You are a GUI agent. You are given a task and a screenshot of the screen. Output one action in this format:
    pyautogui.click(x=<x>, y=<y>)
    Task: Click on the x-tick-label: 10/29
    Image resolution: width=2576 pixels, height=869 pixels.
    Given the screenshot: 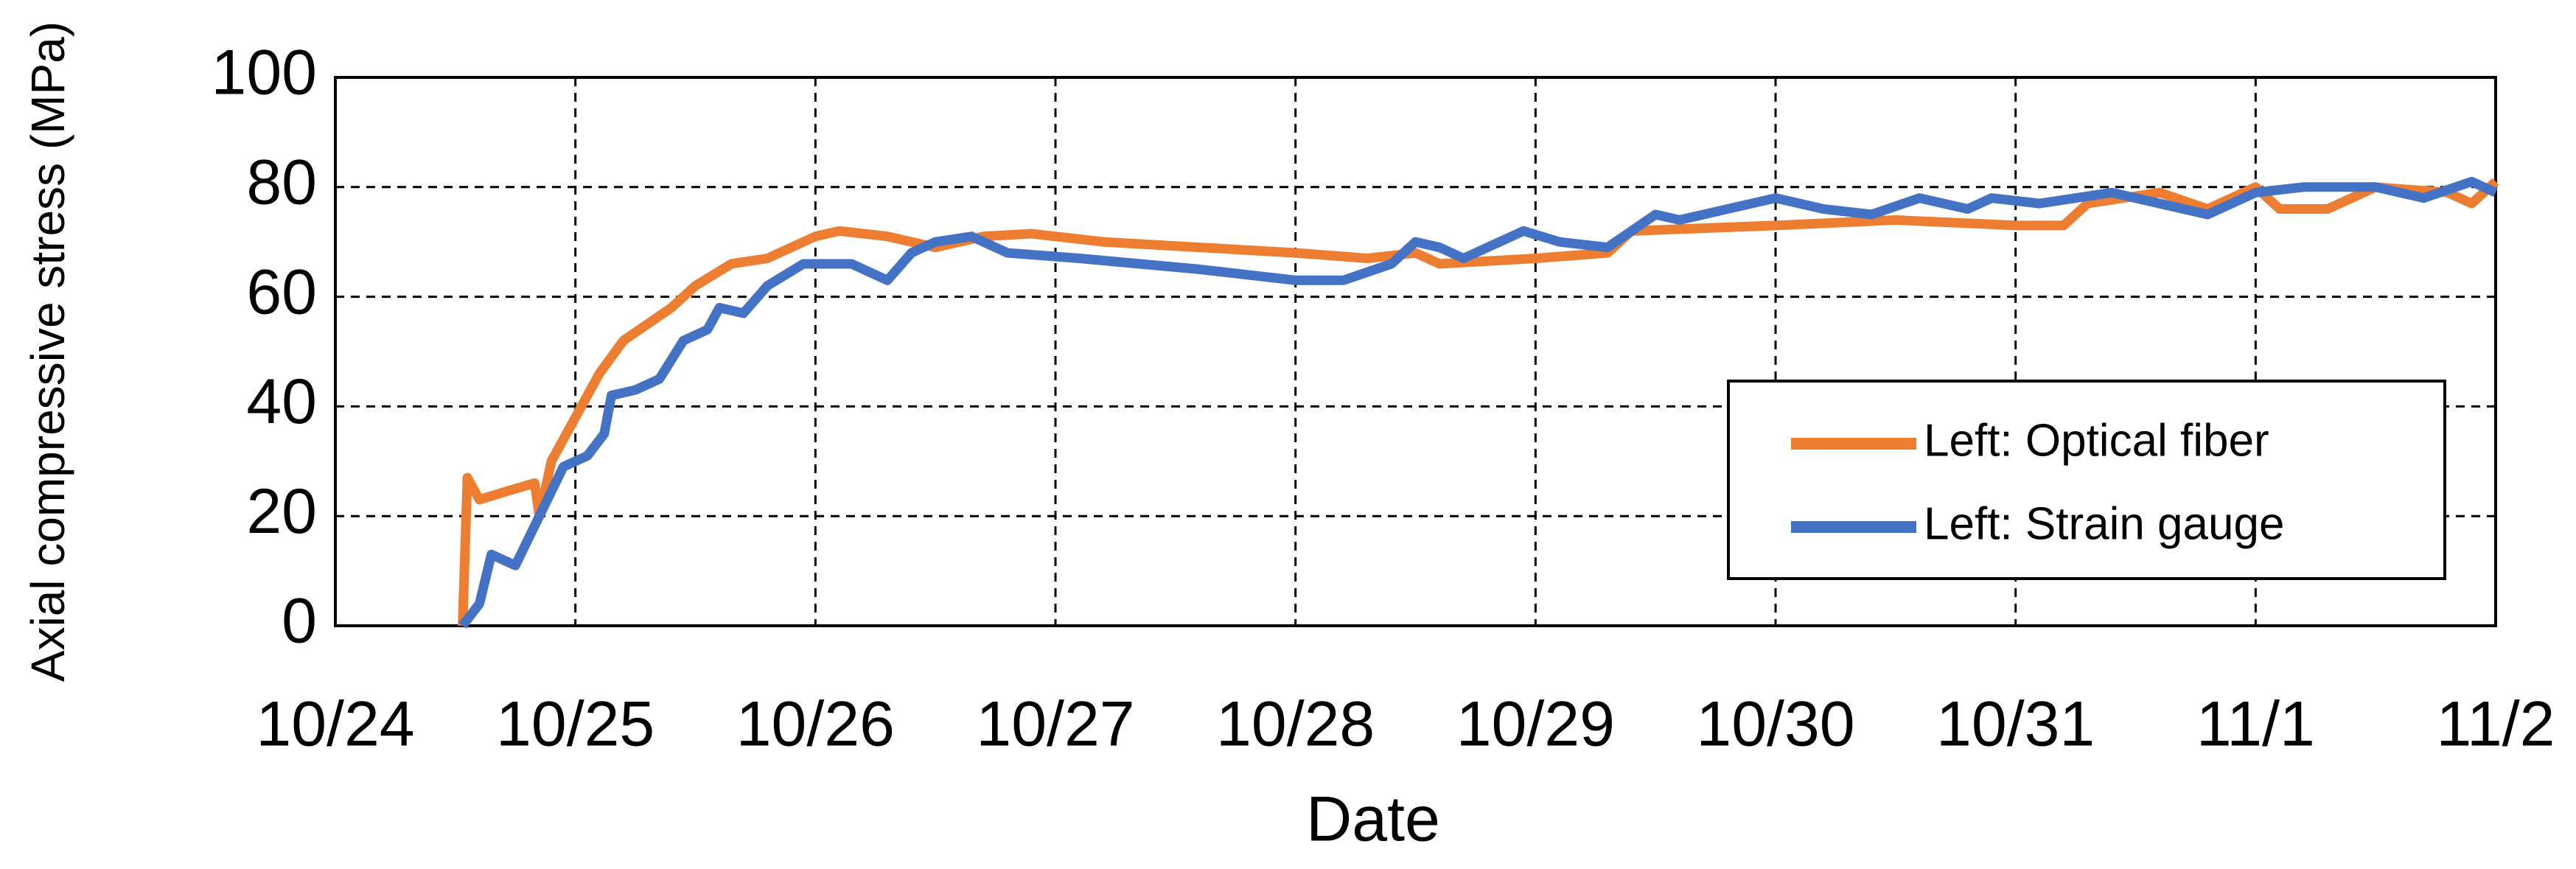 What is the action you would take?
    pyautogui.click(x=1535, y=724)
    